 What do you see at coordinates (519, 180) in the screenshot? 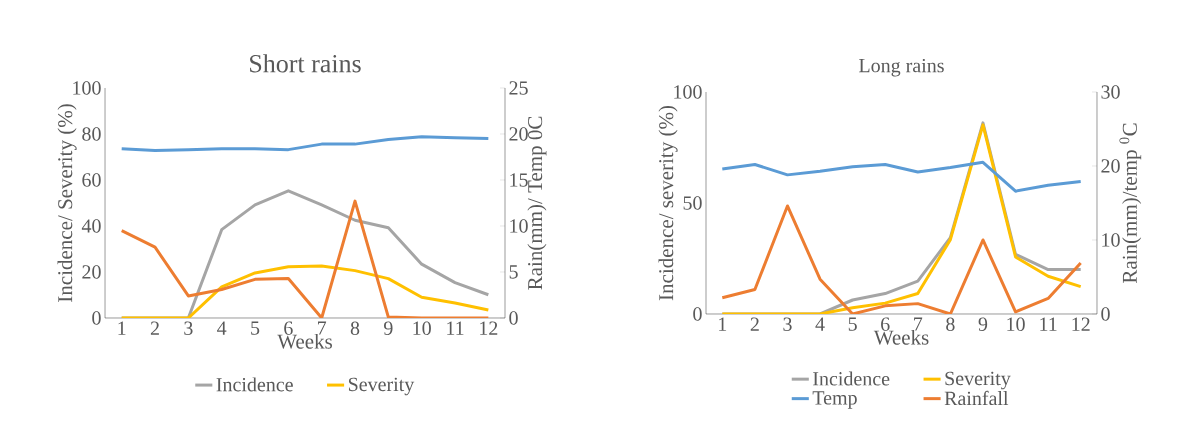
I see `y2-tick-label: 15` at bounding box center [519, 180].